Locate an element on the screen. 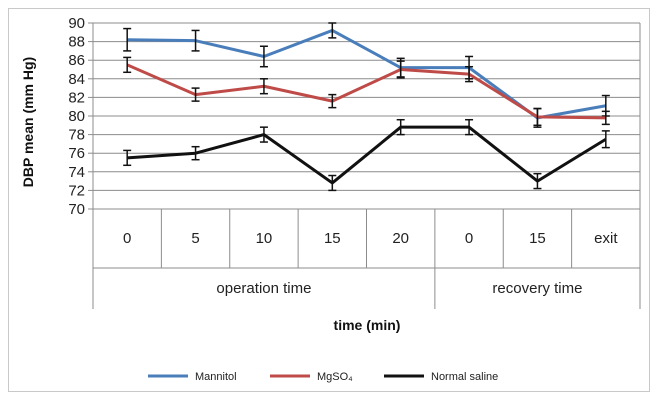 The height and width of the screenshot is (399, 659). series-normal-saline is located at coordinates (366, 155).